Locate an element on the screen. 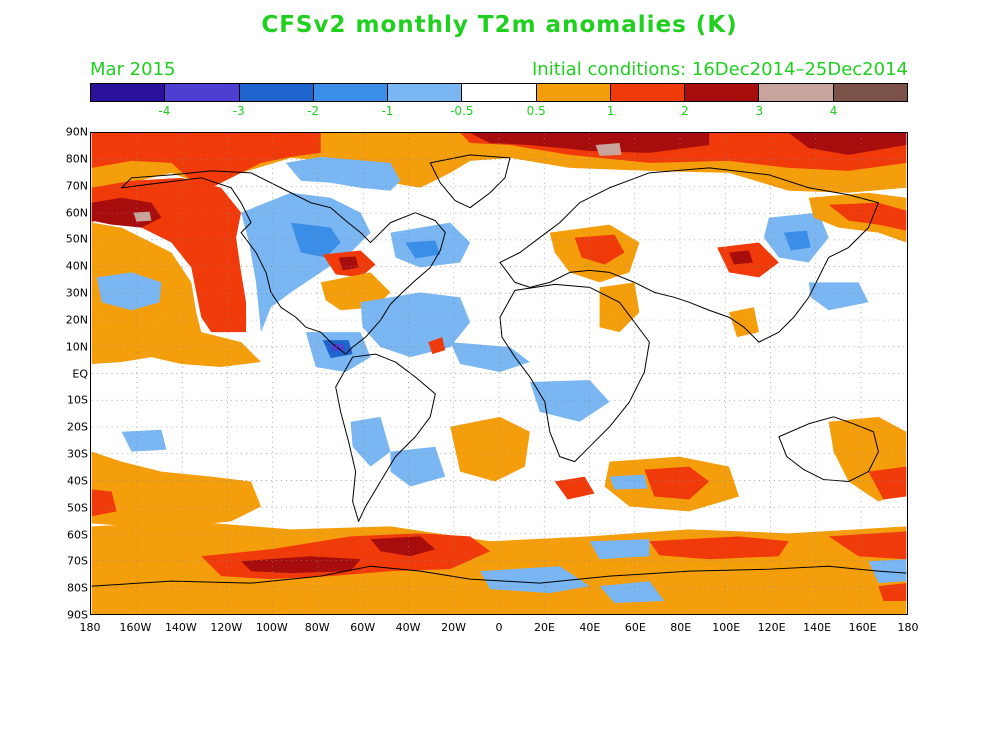 The width and height of the screenshot is (999, 750). legend-label: 0.5 is located at coordinates (536, 111).